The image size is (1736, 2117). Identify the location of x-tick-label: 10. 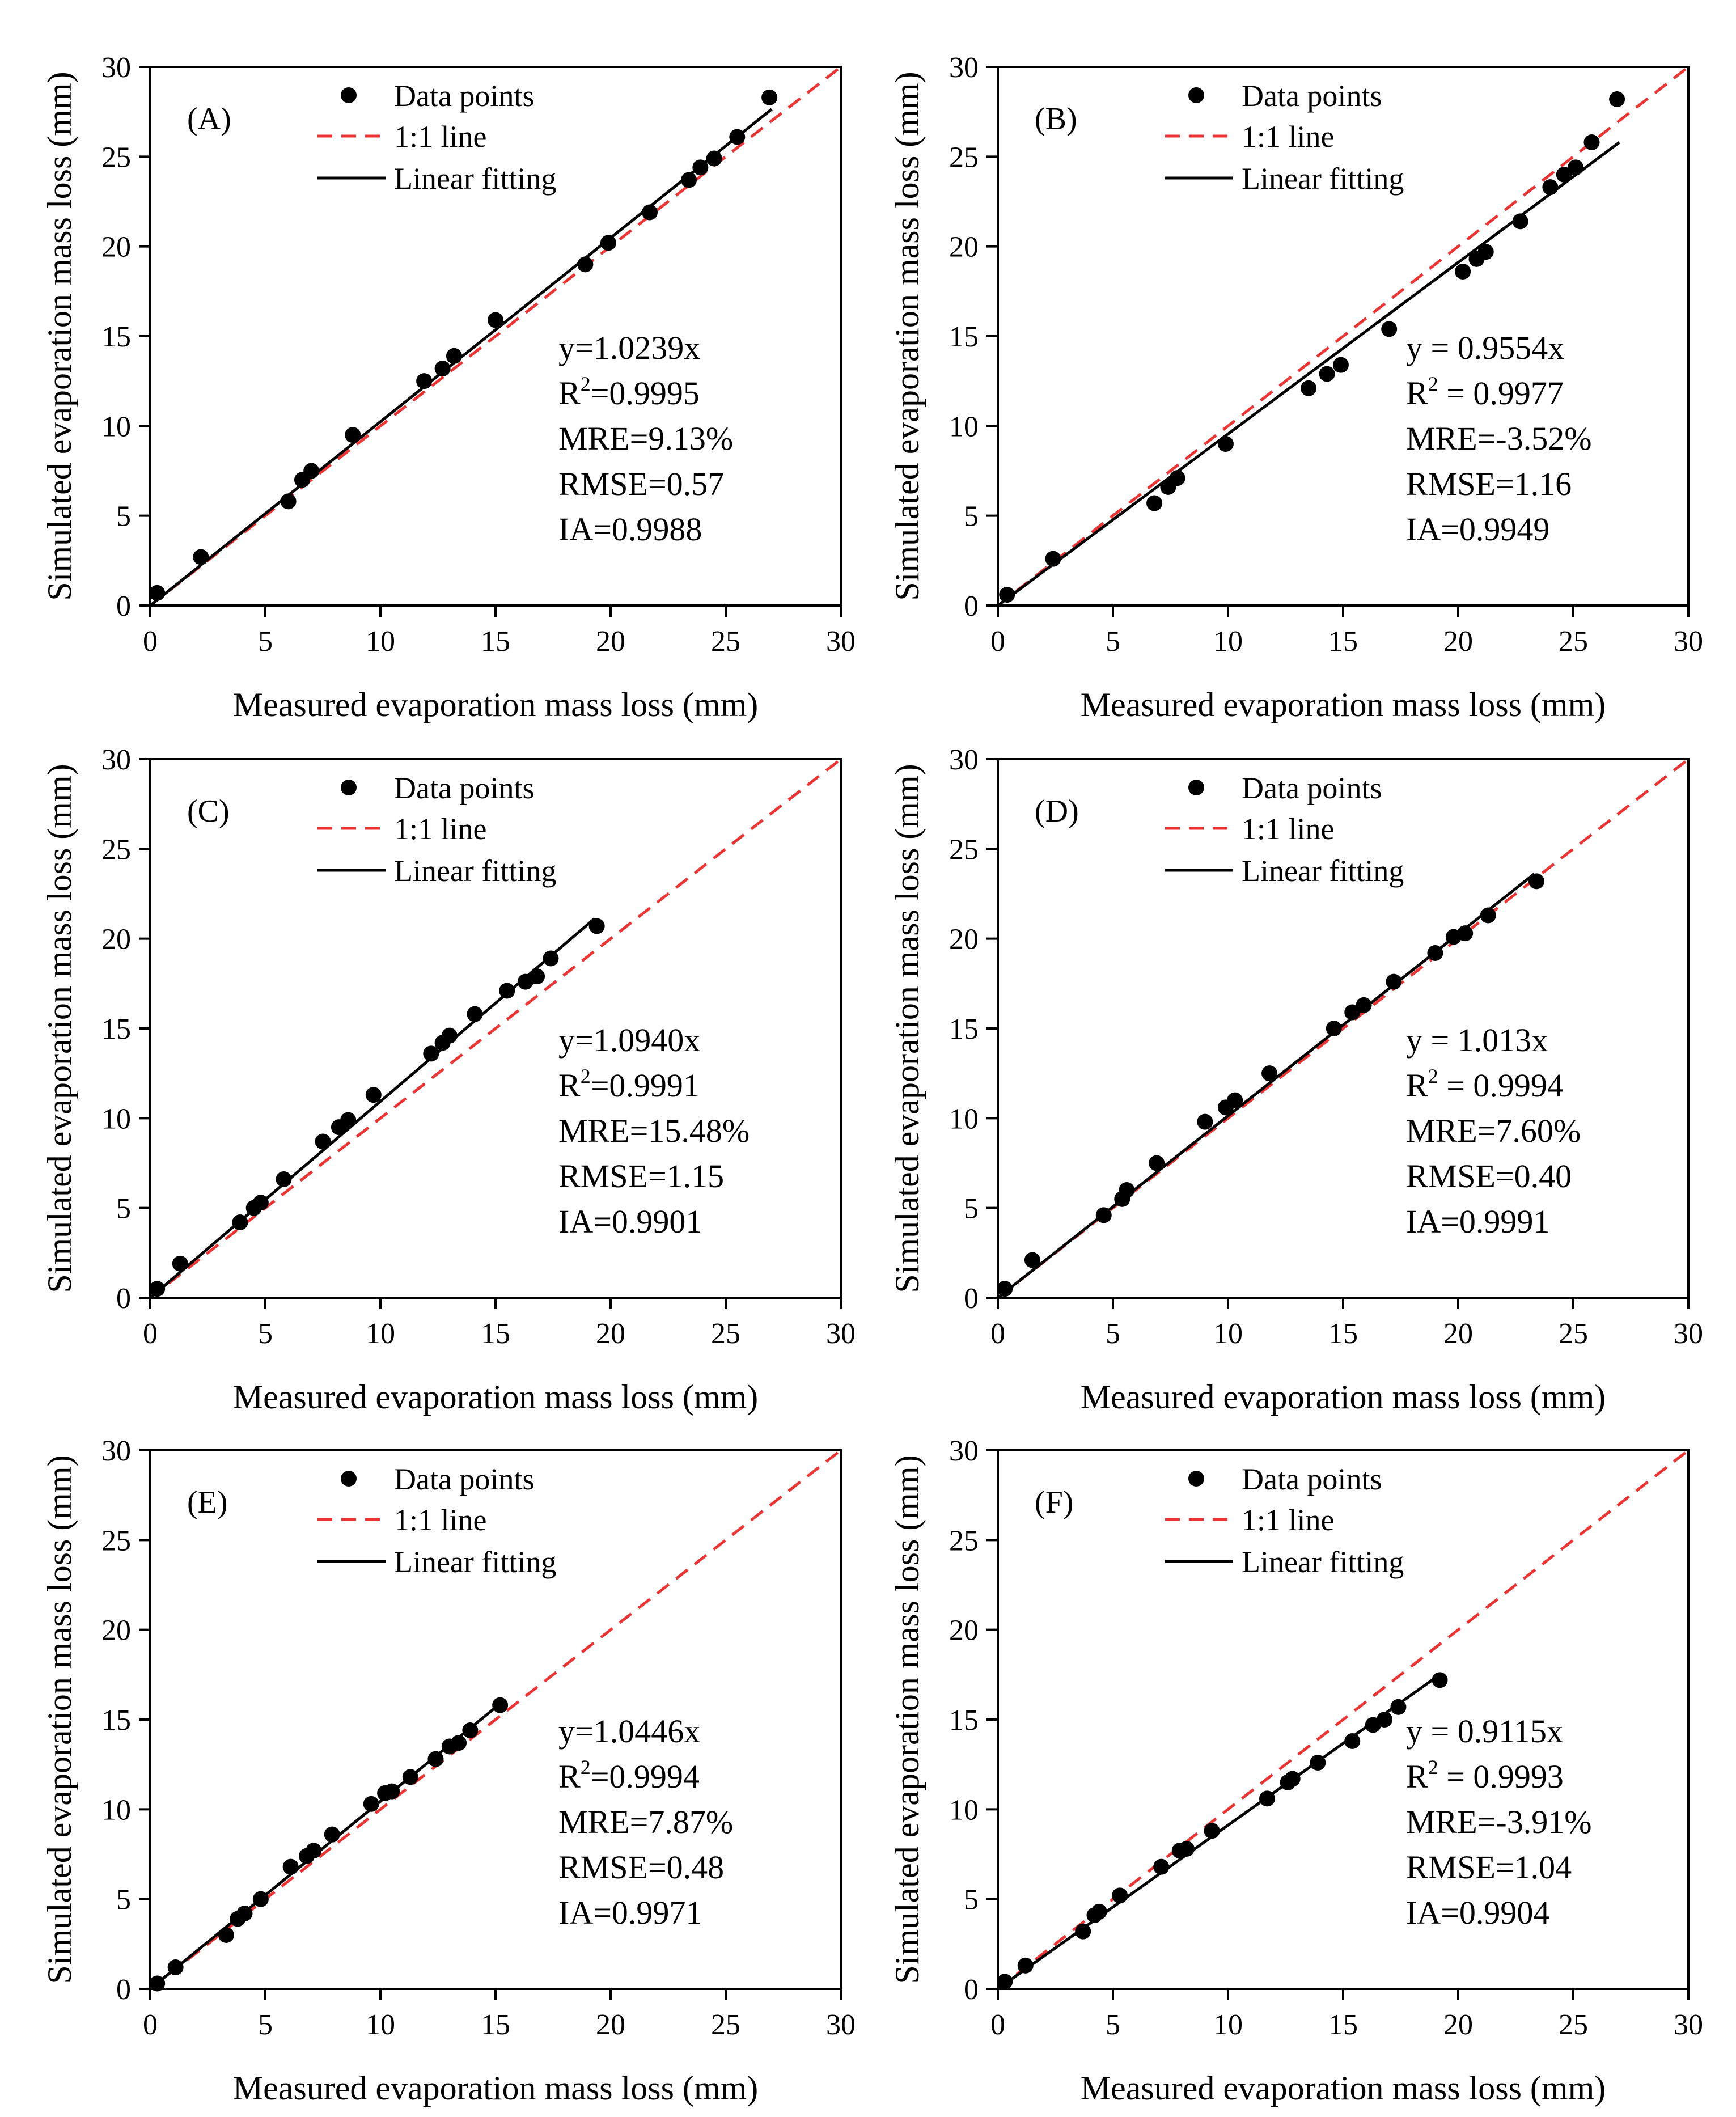
(1228, 1334).